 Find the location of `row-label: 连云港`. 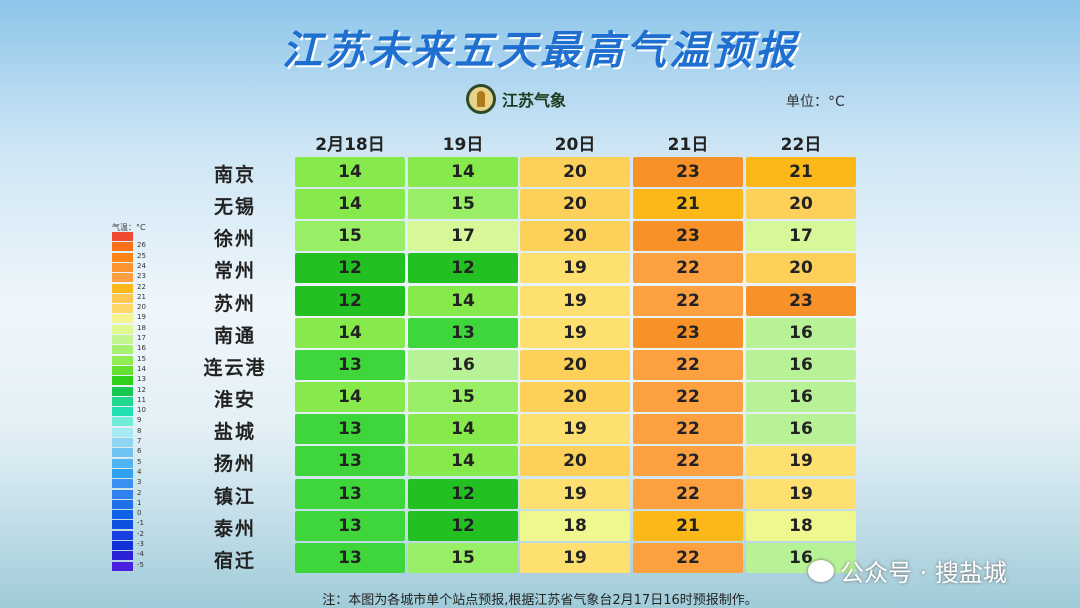

row-label: 连云港 is located at coordinates (235, 367).